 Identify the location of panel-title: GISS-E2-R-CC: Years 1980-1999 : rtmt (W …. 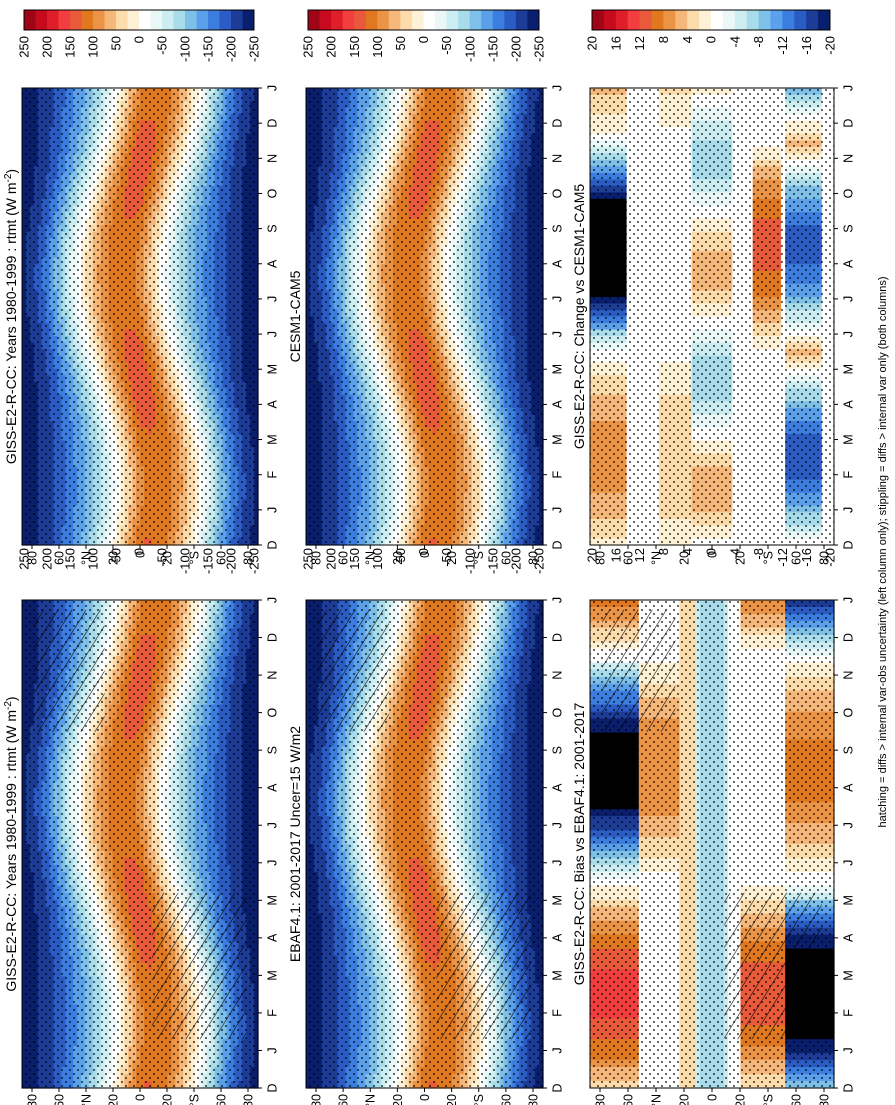
(11, 843).